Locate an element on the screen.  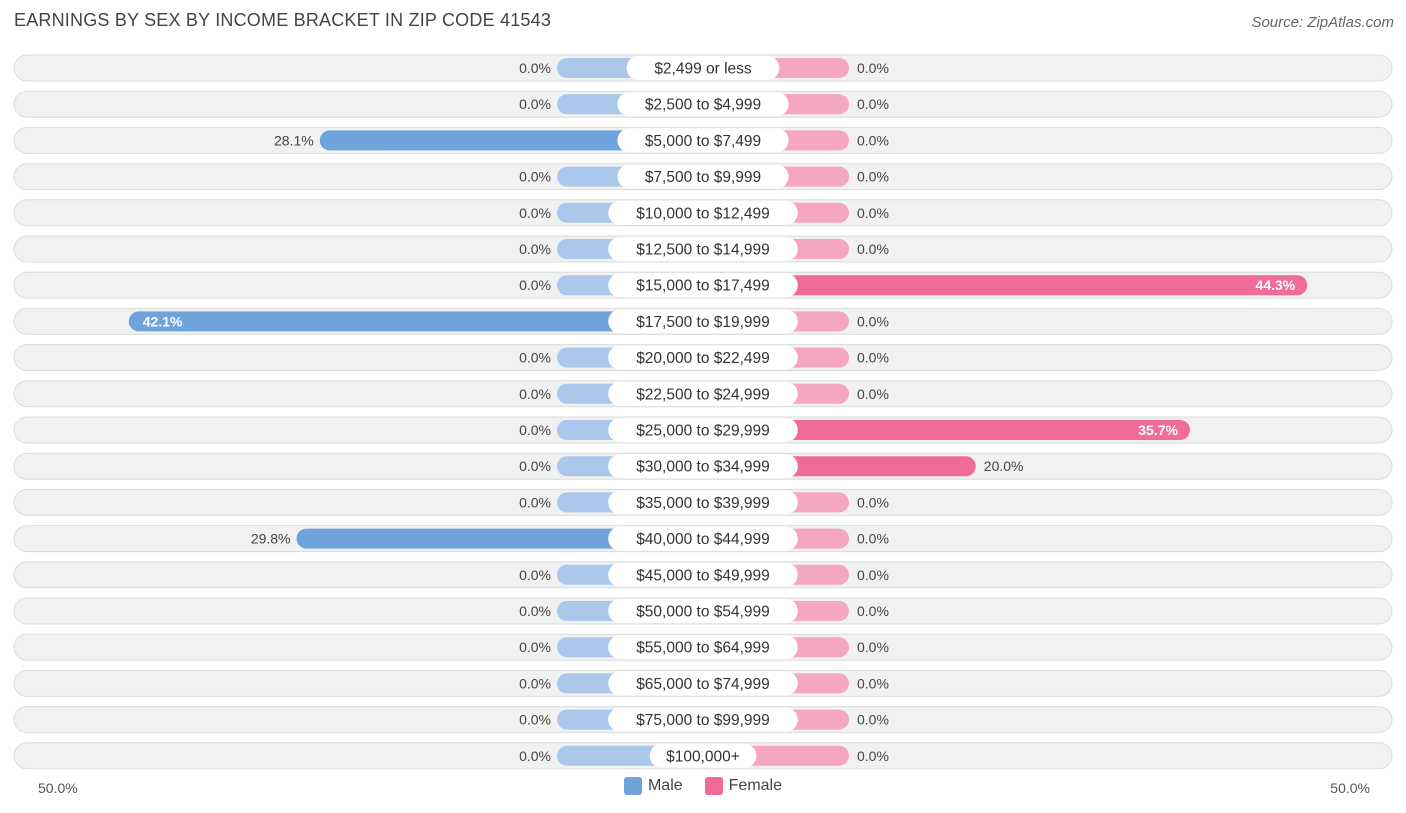
category-label: $7,500 to $9,999 is located at coordinates (703, 177).